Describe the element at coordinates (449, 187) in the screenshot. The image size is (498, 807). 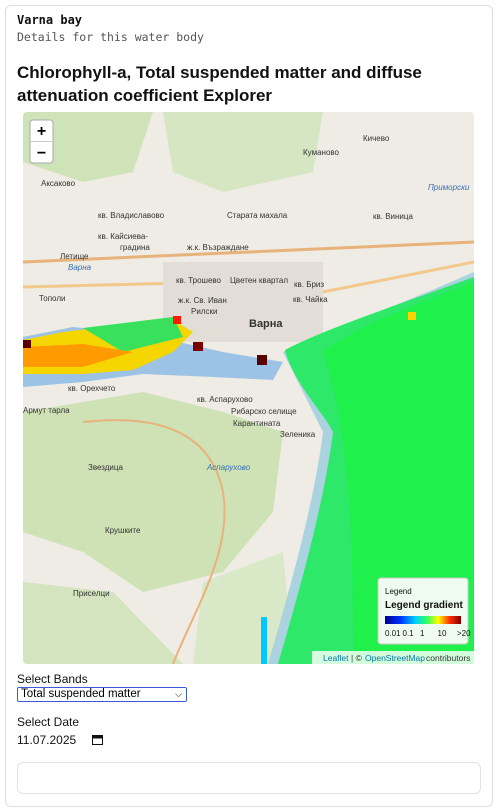
I see `place-label: Приморски` at that location.